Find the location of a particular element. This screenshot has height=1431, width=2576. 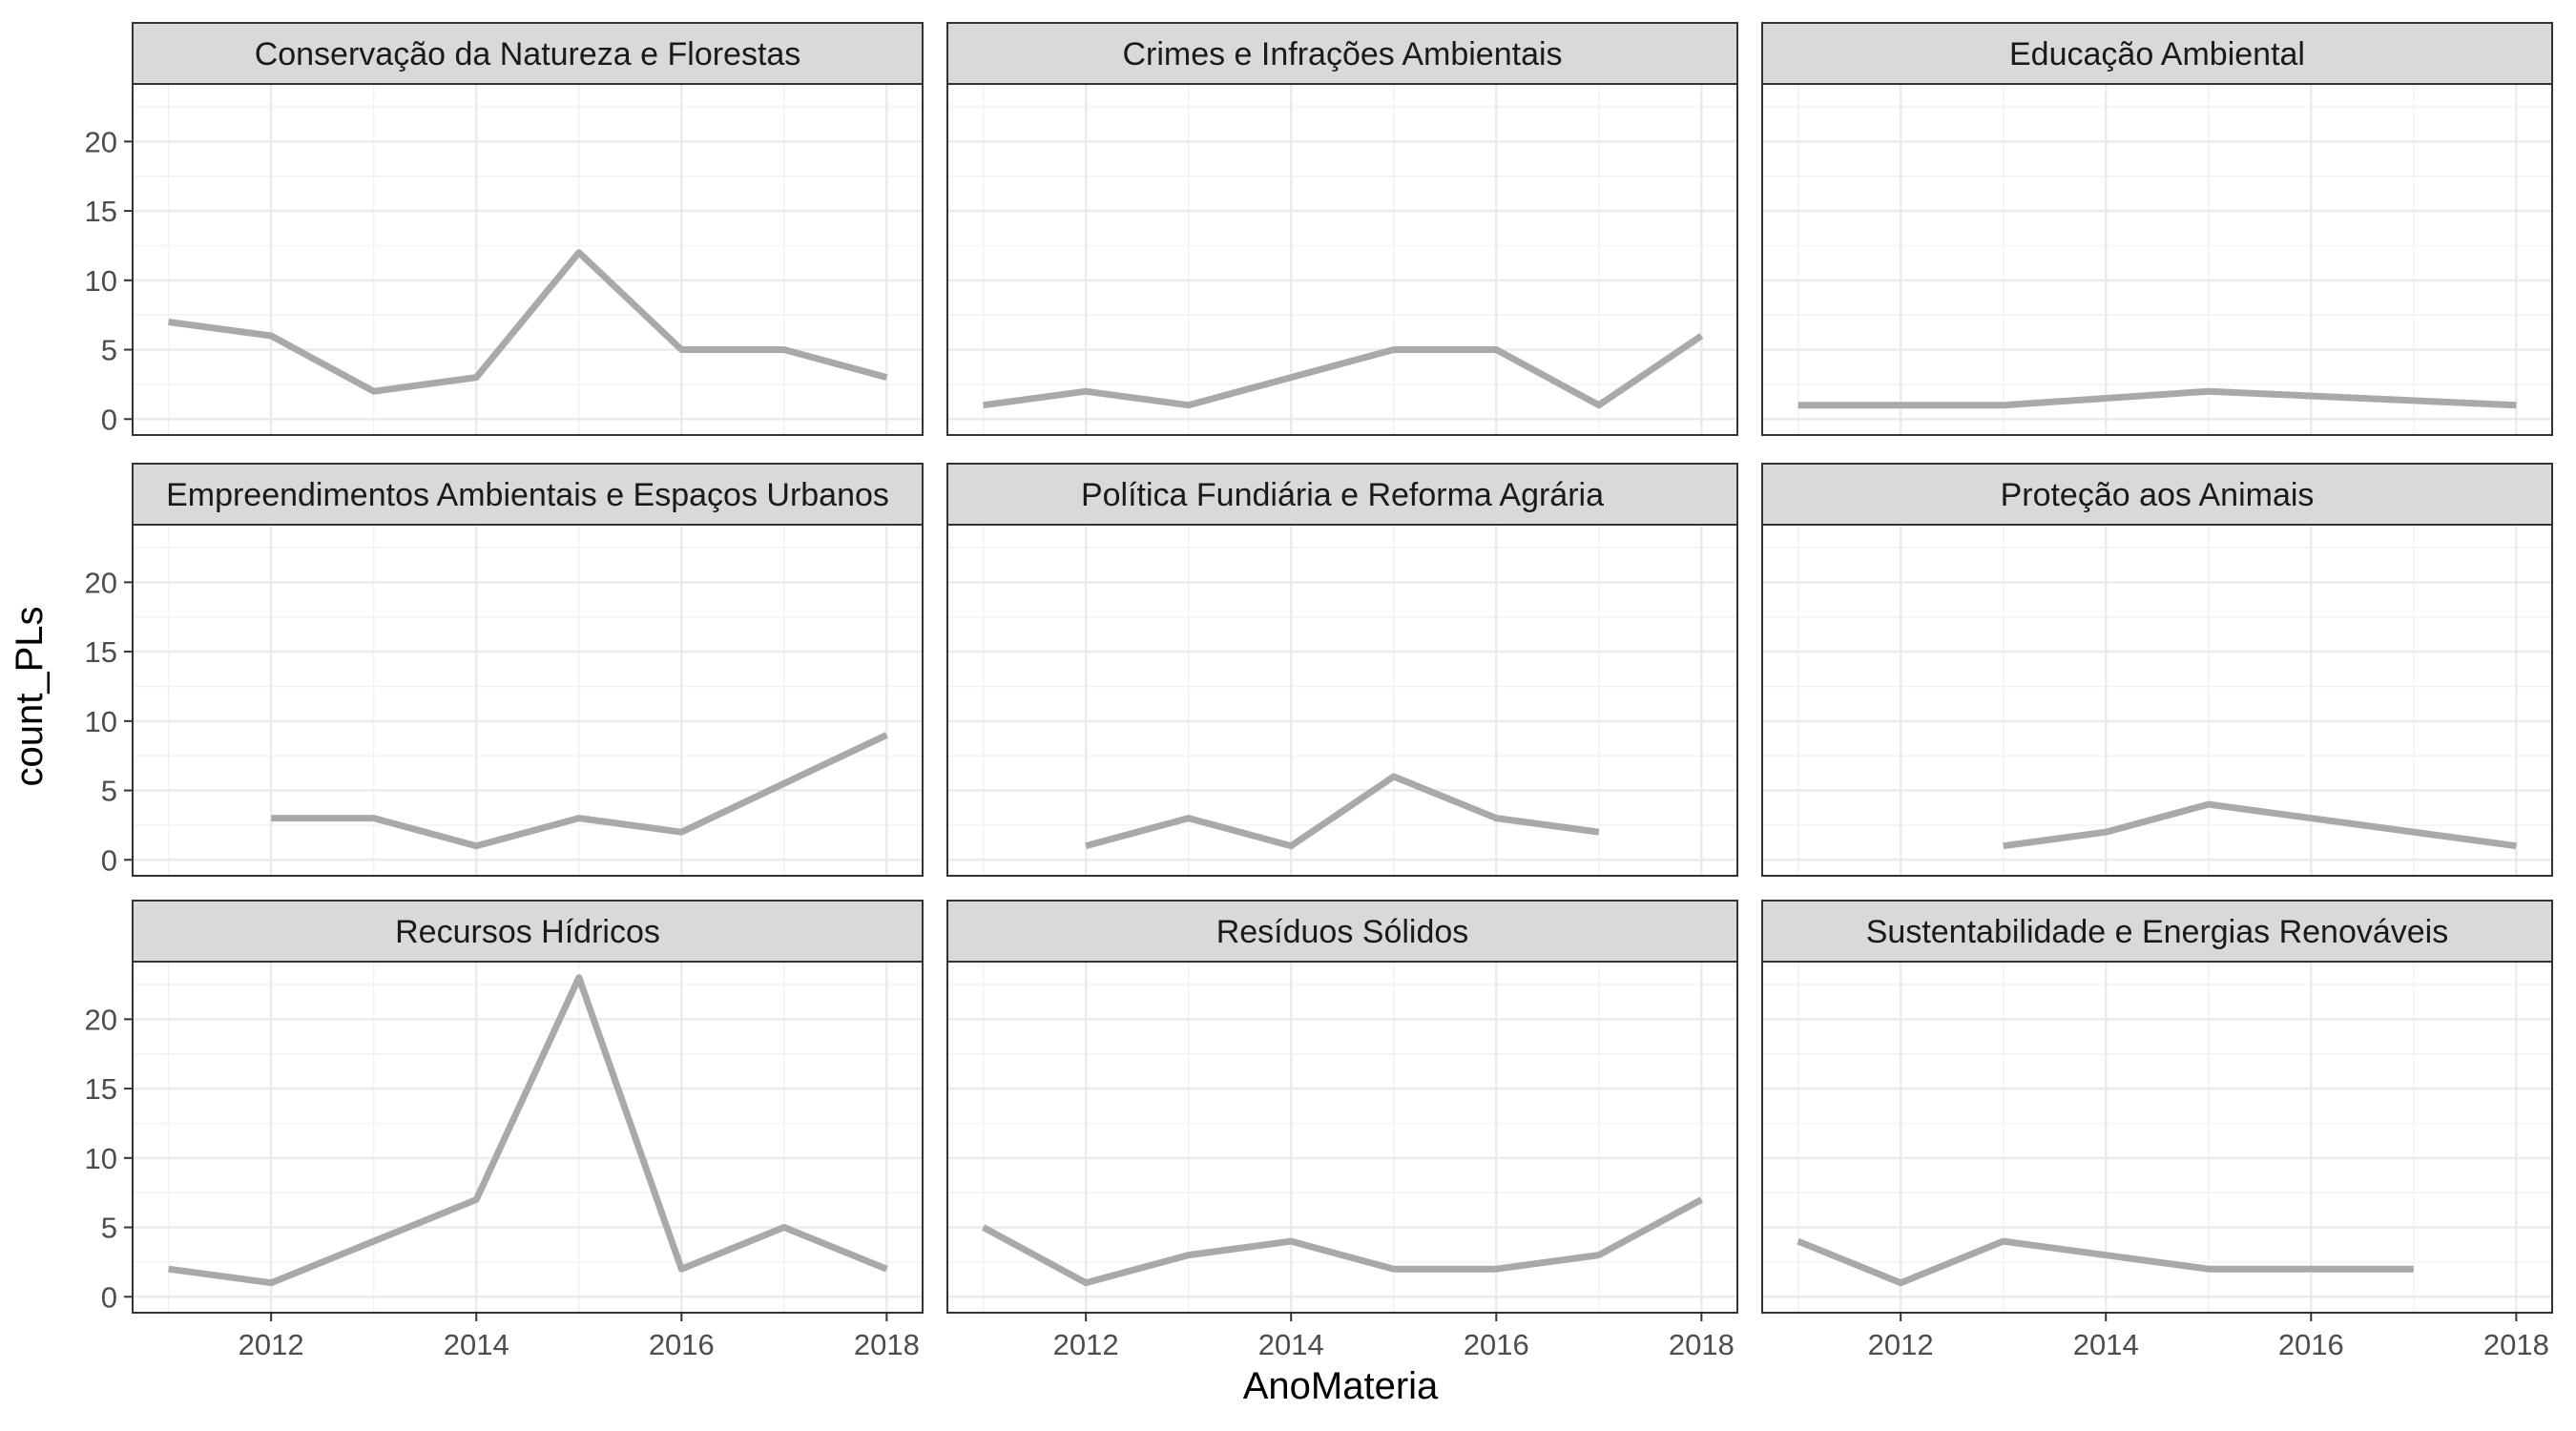

y-axis-title: count_PLs is located at coordinates (30, 696).